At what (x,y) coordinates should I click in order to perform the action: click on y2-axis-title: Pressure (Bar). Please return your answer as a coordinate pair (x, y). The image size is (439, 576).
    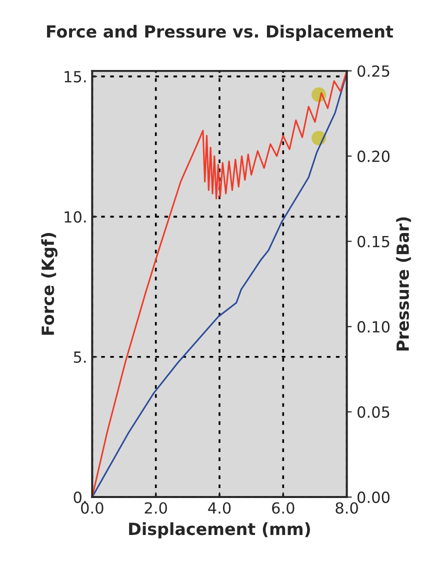
    Looking at the image, I should click on (403, 284).